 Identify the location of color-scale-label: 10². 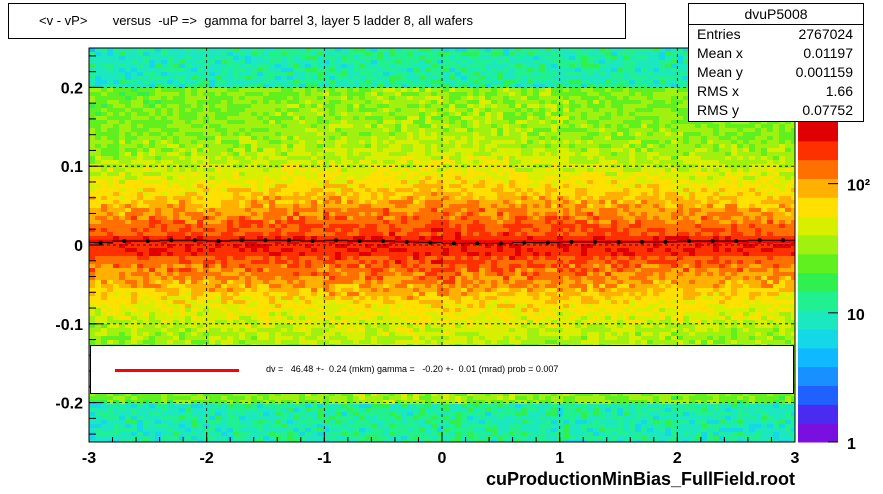
(858, 186).